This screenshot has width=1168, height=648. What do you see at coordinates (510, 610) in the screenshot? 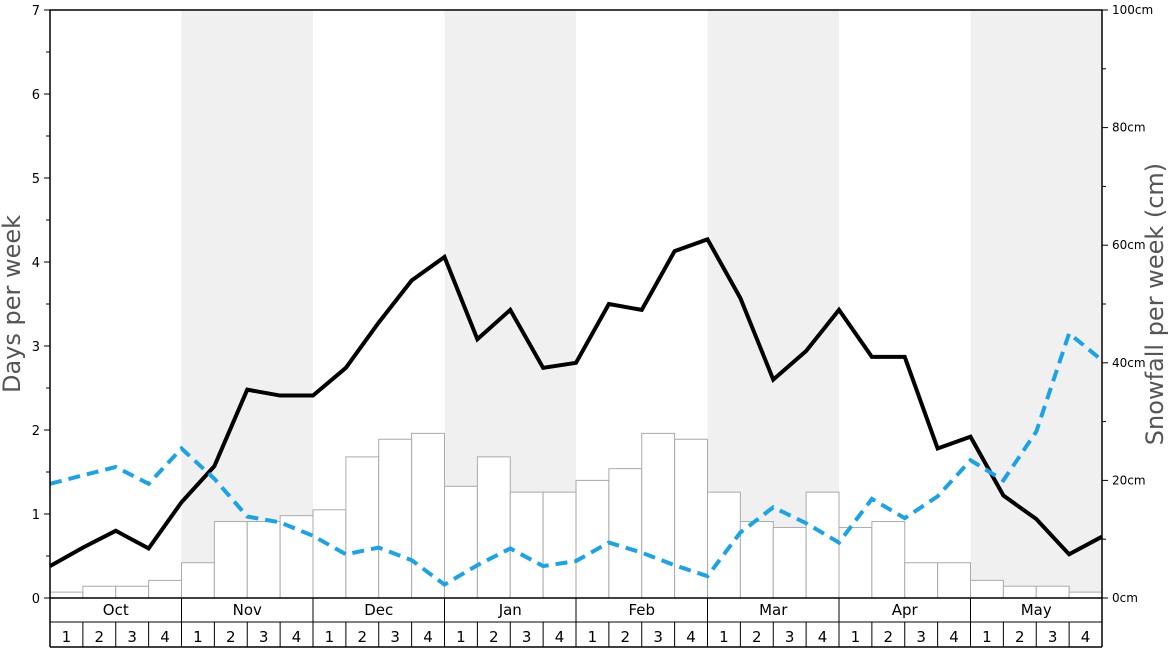
I see `month-label-jan: Jan` at bounding box center [510, 610].